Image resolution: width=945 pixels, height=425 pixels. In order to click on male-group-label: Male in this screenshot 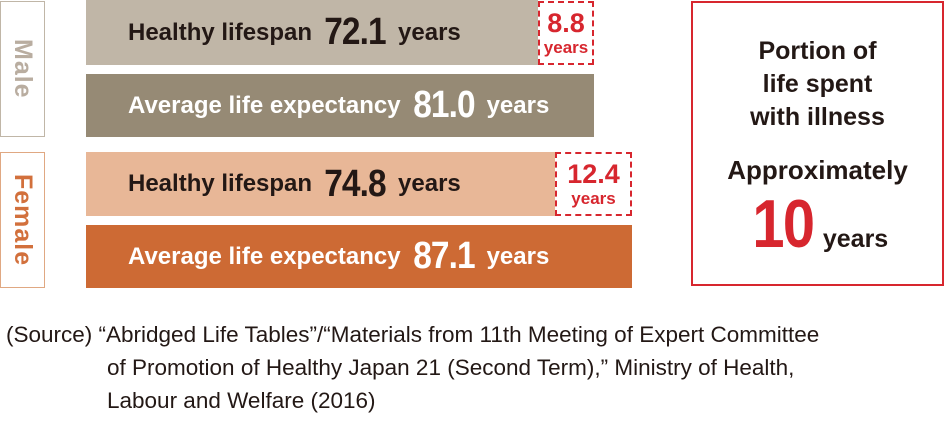, I will do `click(22, 69)`.